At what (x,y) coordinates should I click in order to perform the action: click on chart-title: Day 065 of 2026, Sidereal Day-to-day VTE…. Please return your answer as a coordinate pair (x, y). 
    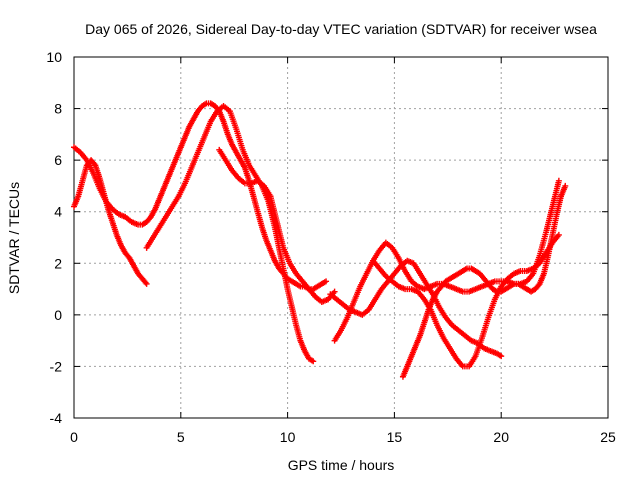
    Looking at the image, I should click on (341, 29).